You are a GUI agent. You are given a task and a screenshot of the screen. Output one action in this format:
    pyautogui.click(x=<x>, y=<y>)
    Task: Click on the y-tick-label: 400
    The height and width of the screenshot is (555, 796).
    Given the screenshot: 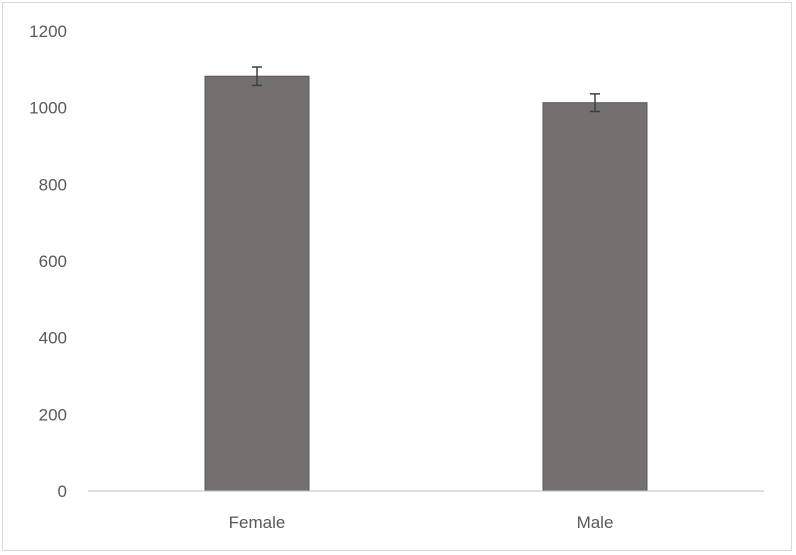 What is the action you would take?
    pyautogui.click(x=53, y=338)
    